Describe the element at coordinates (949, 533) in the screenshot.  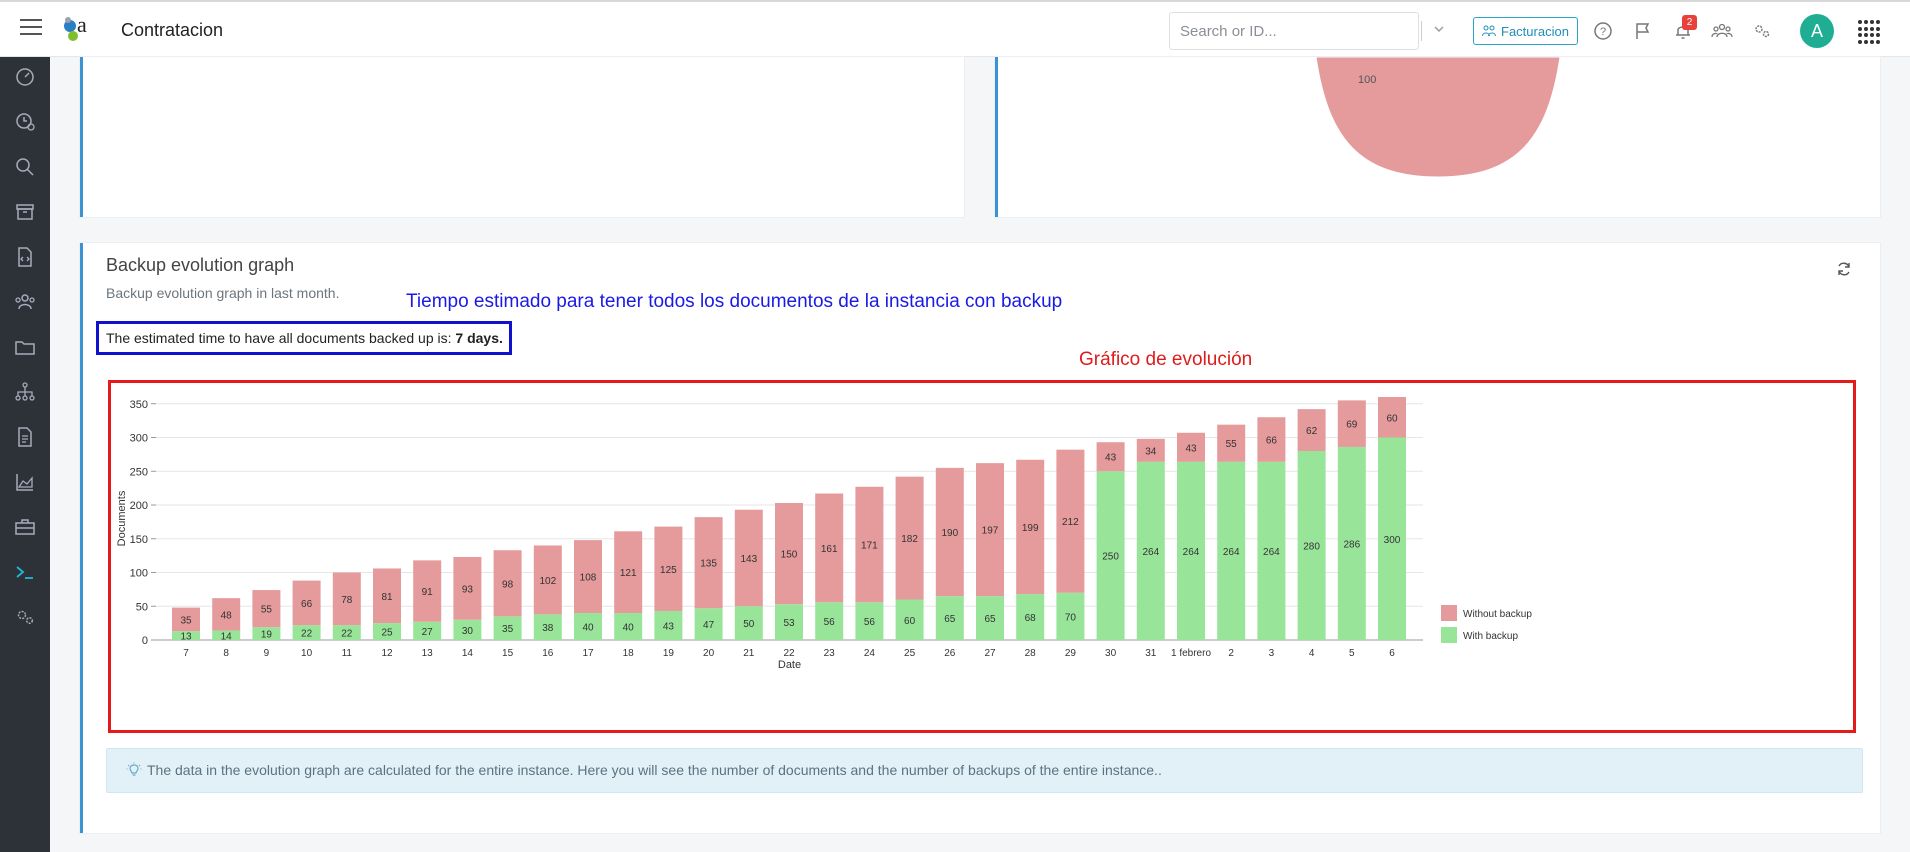
I see `data-label-without-backup: 190` at that location.